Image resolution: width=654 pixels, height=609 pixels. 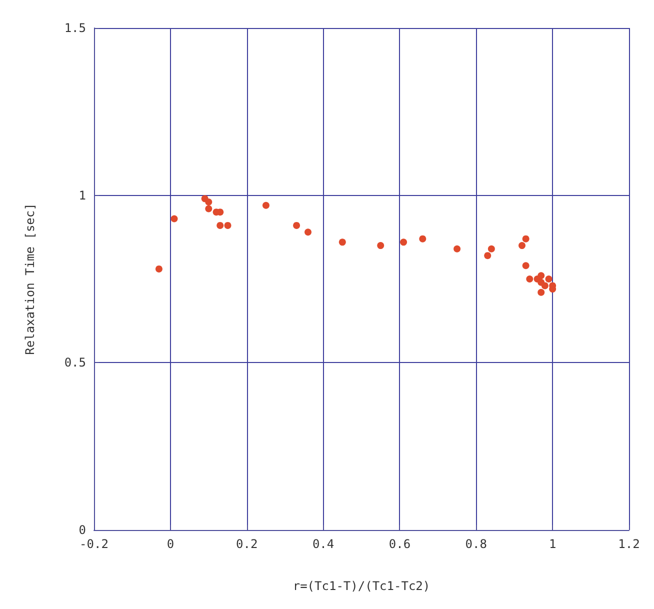 What do you see at coordinates (361, 586) in the screenshot?
I see `x-axis-title: r=(Tc1-T)/(Tc1-Tc2)` at bounding box center [361, 586].